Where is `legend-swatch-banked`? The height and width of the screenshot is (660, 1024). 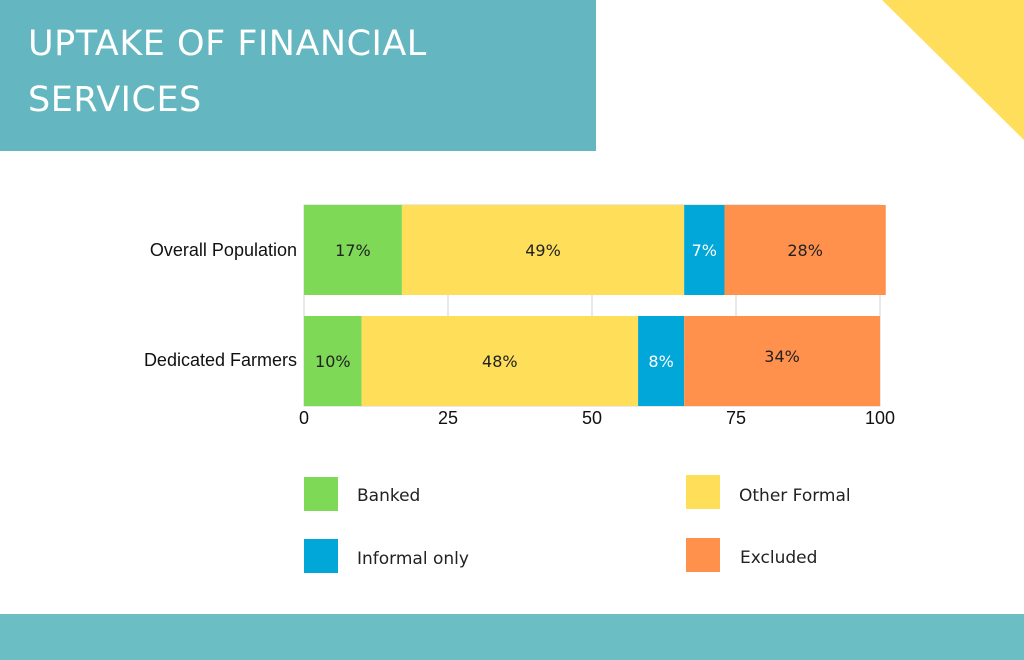 legend-swatch-banked is located at coordinates (321, 494).